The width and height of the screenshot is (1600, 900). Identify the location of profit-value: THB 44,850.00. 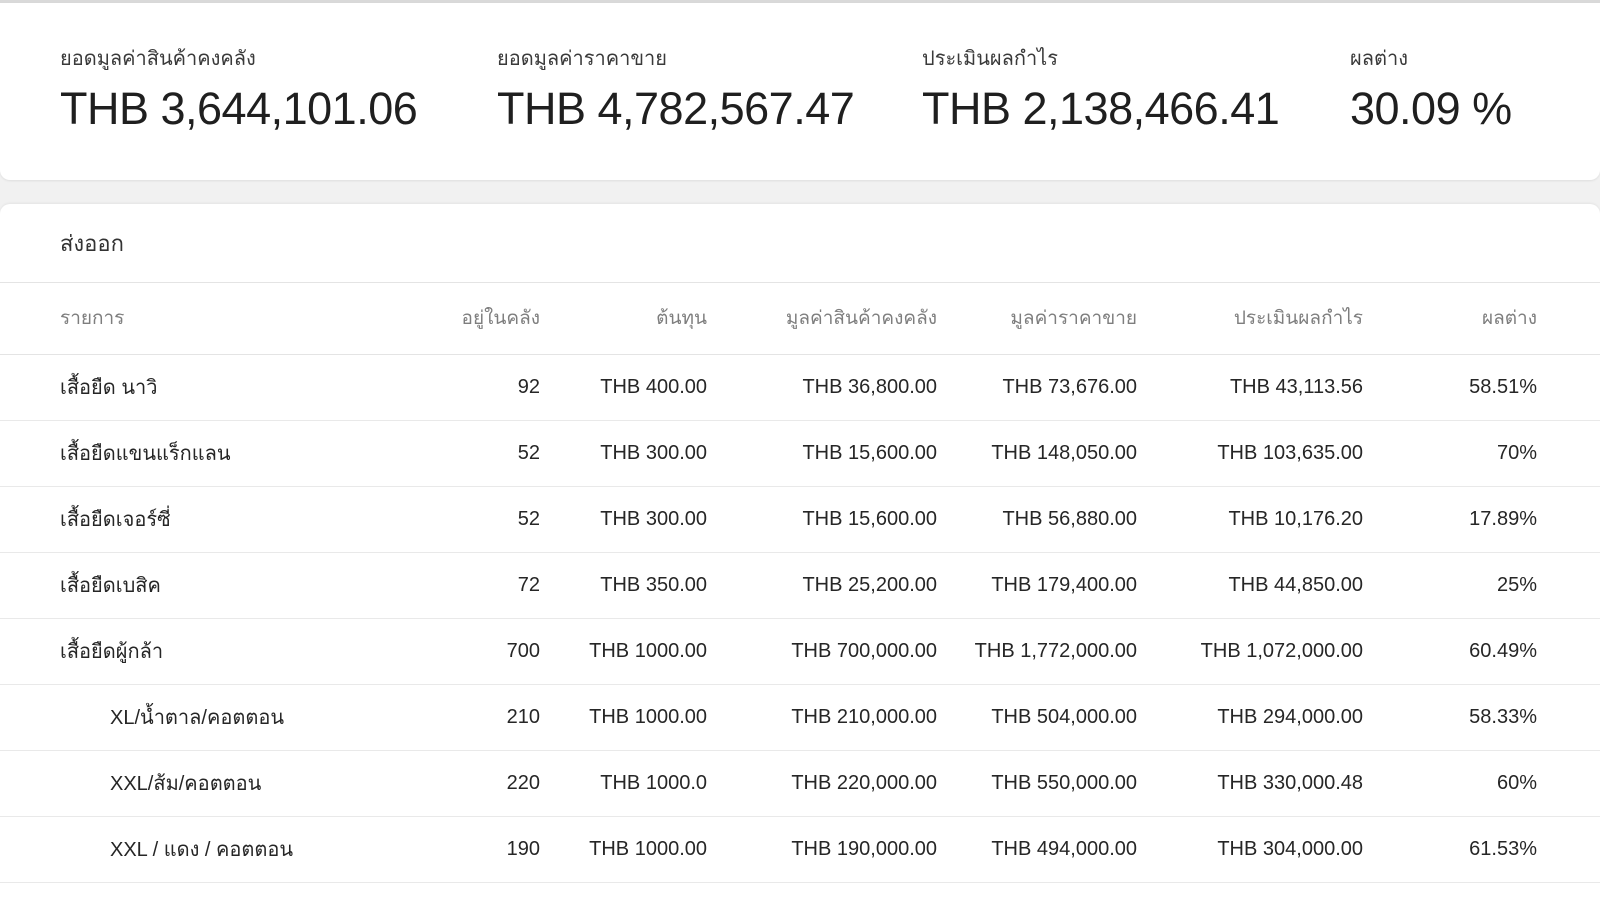
(1250, 585).